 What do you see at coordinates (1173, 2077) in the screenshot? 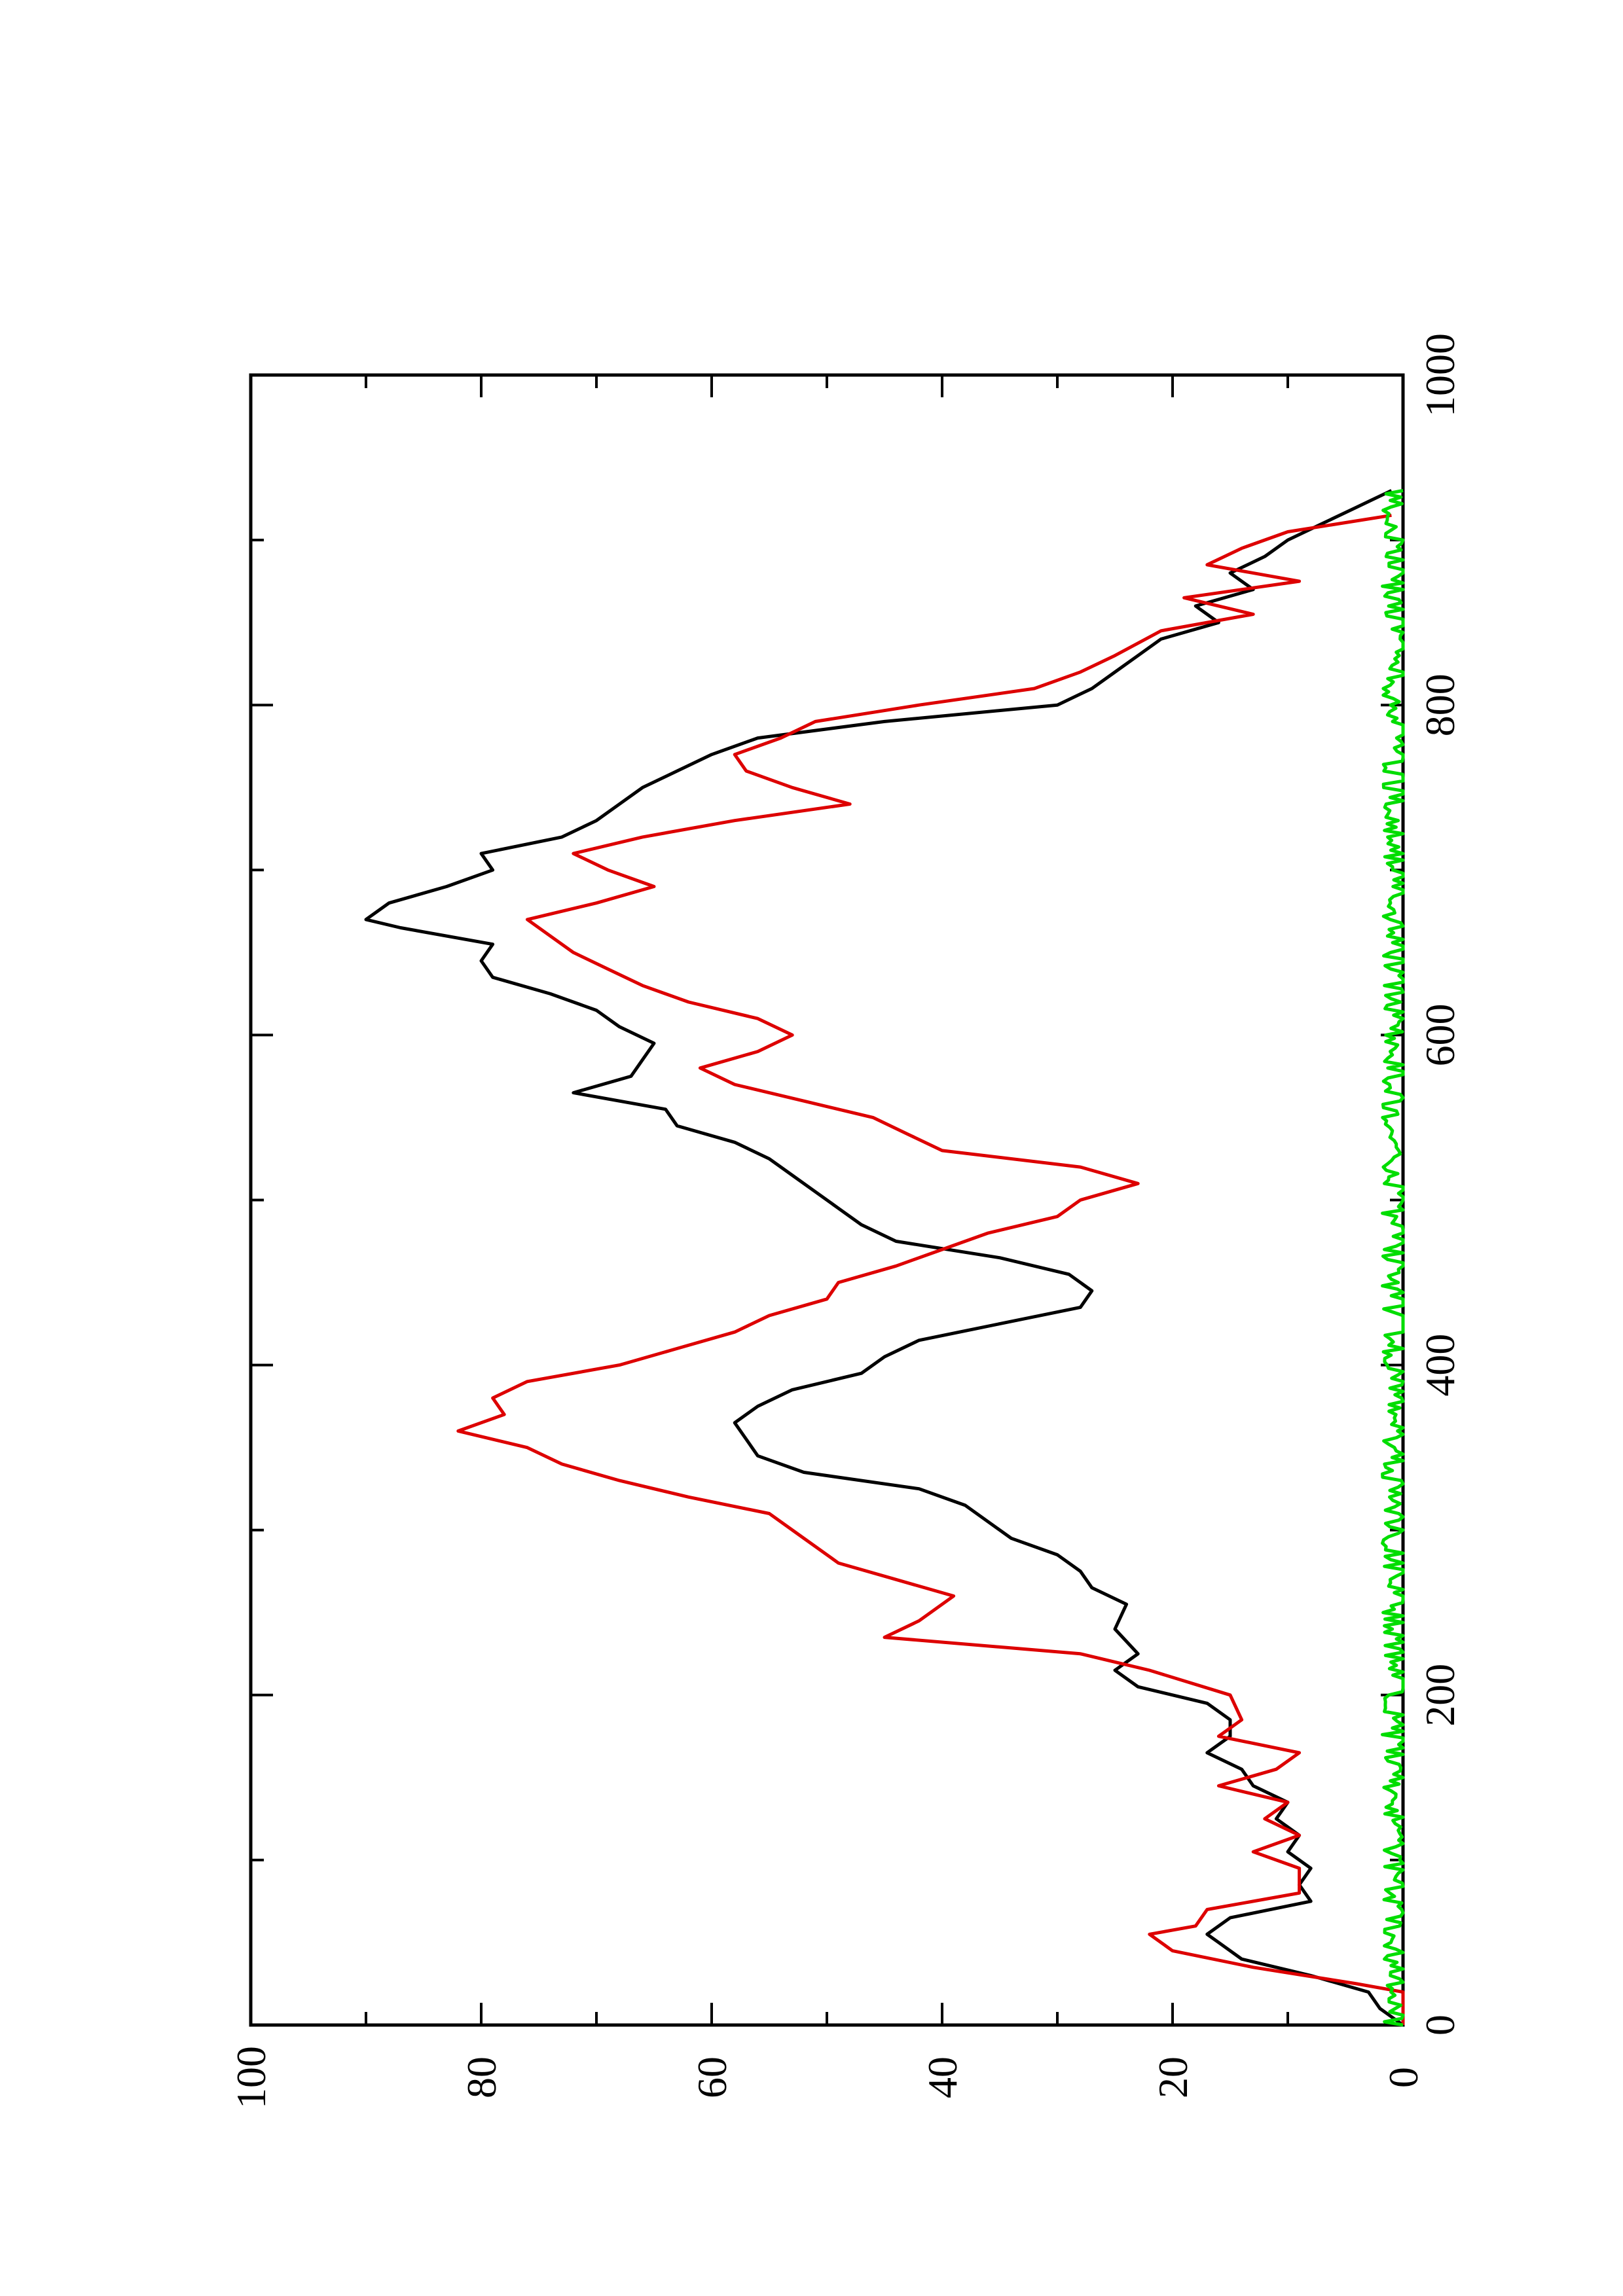
I see `y-tick-label: 20` at bounding box center [1173, 2077].